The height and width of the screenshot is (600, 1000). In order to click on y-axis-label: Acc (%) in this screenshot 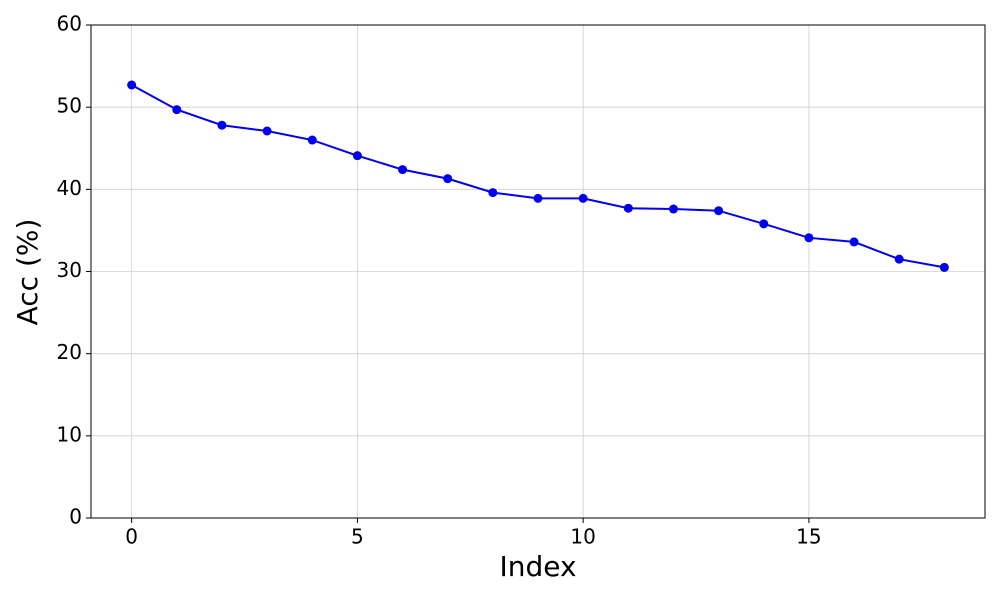, I will do `click(27, 272)`.